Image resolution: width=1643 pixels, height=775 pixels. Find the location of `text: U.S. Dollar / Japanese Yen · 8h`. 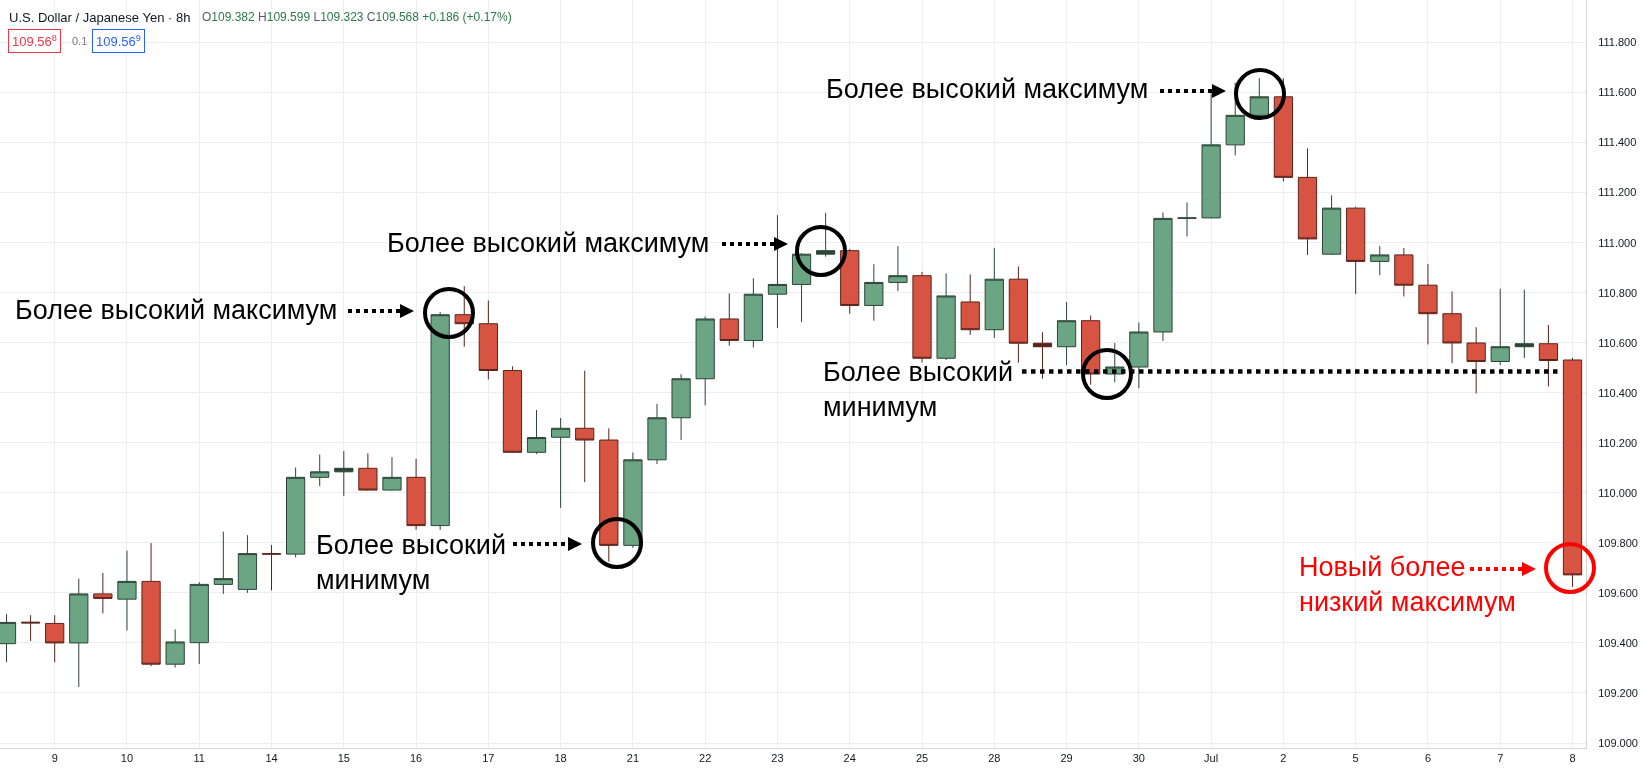

text: U.S. Dollar / Japanese Yen · 8h is located at coordinates (100, 17).